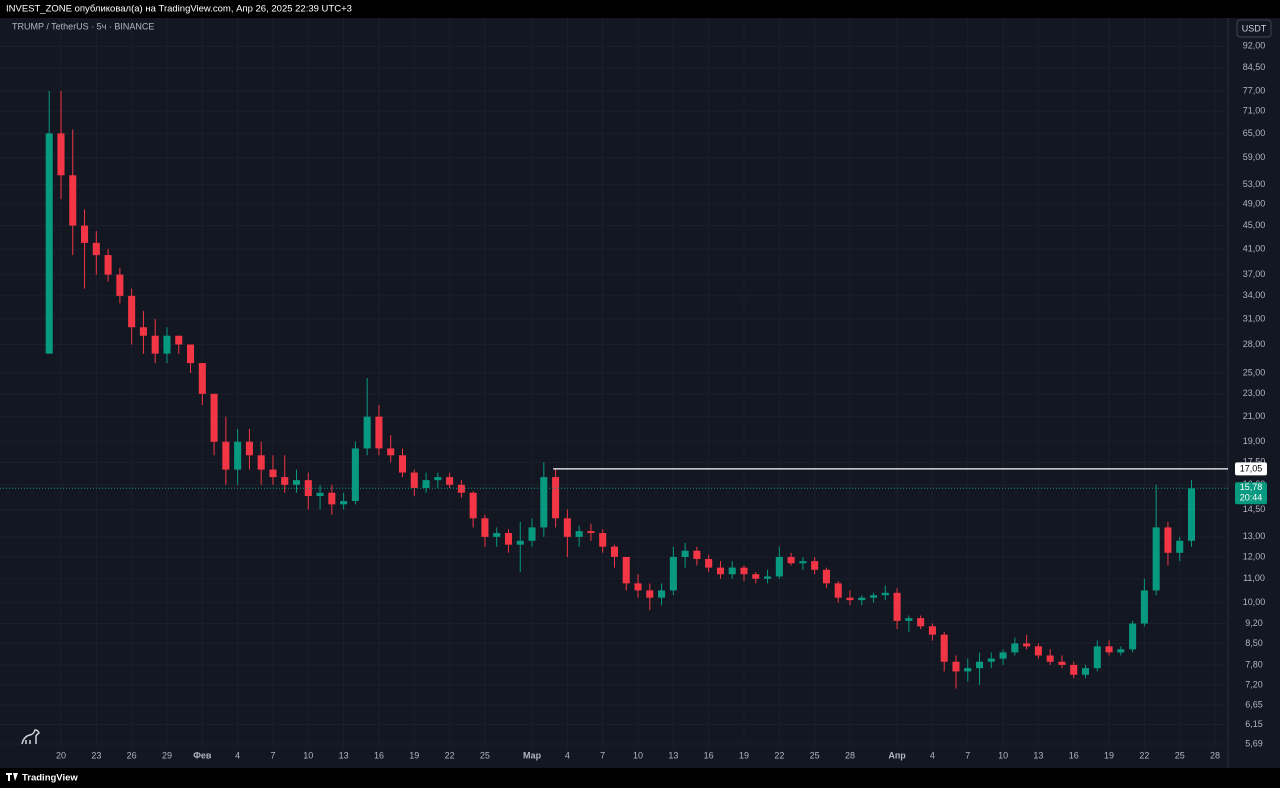 The image size is (1280, 788). What do you see at coordinates (1254, 664) in the screenshot?
I see `y-tick-label: 7,80` at bounding box center [1254, 664].